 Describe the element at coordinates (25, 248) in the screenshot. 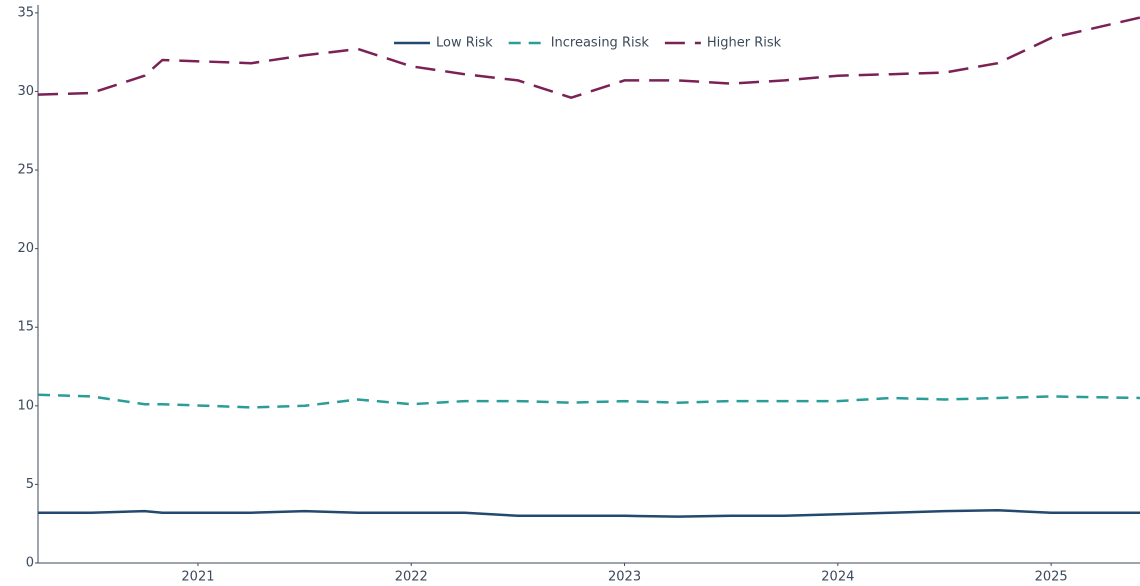

I see `y-tick-label: 20` at that location.